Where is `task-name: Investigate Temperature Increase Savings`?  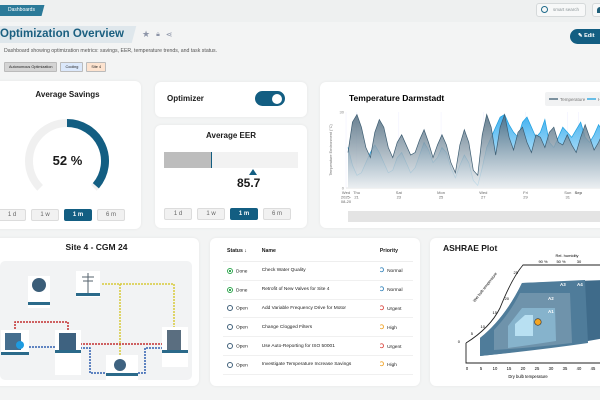 task-name: Investigate Temperature Increase Savings is located at coordinates (316, 365).